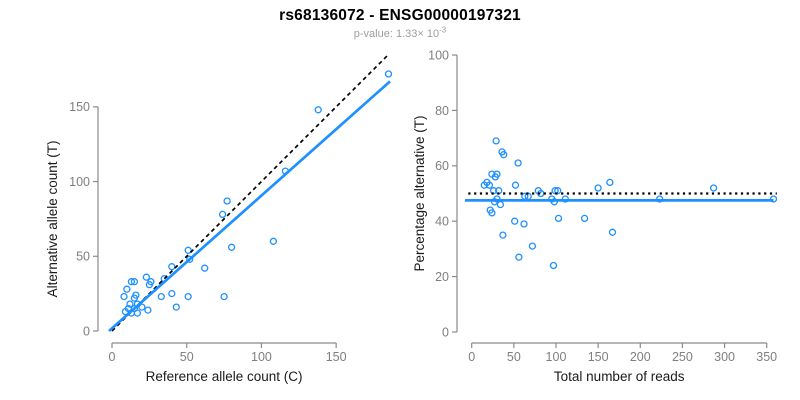 This screenshot has width=800, height=400. I want to click on x-tick-label: 300, so click(724, 357).